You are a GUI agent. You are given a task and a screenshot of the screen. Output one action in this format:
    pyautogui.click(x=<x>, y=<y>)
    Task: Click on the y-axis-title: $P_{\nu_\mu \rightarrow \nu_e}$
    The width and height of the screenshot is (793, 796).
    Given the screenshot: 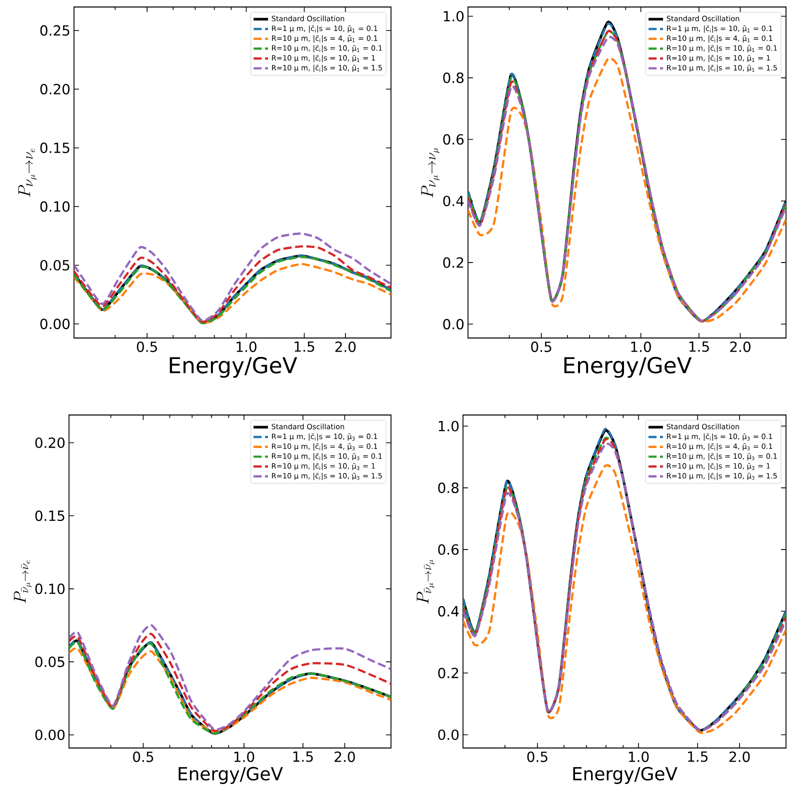 What is the action you would take?
    pyautogui.click(x=27, y=172)
    